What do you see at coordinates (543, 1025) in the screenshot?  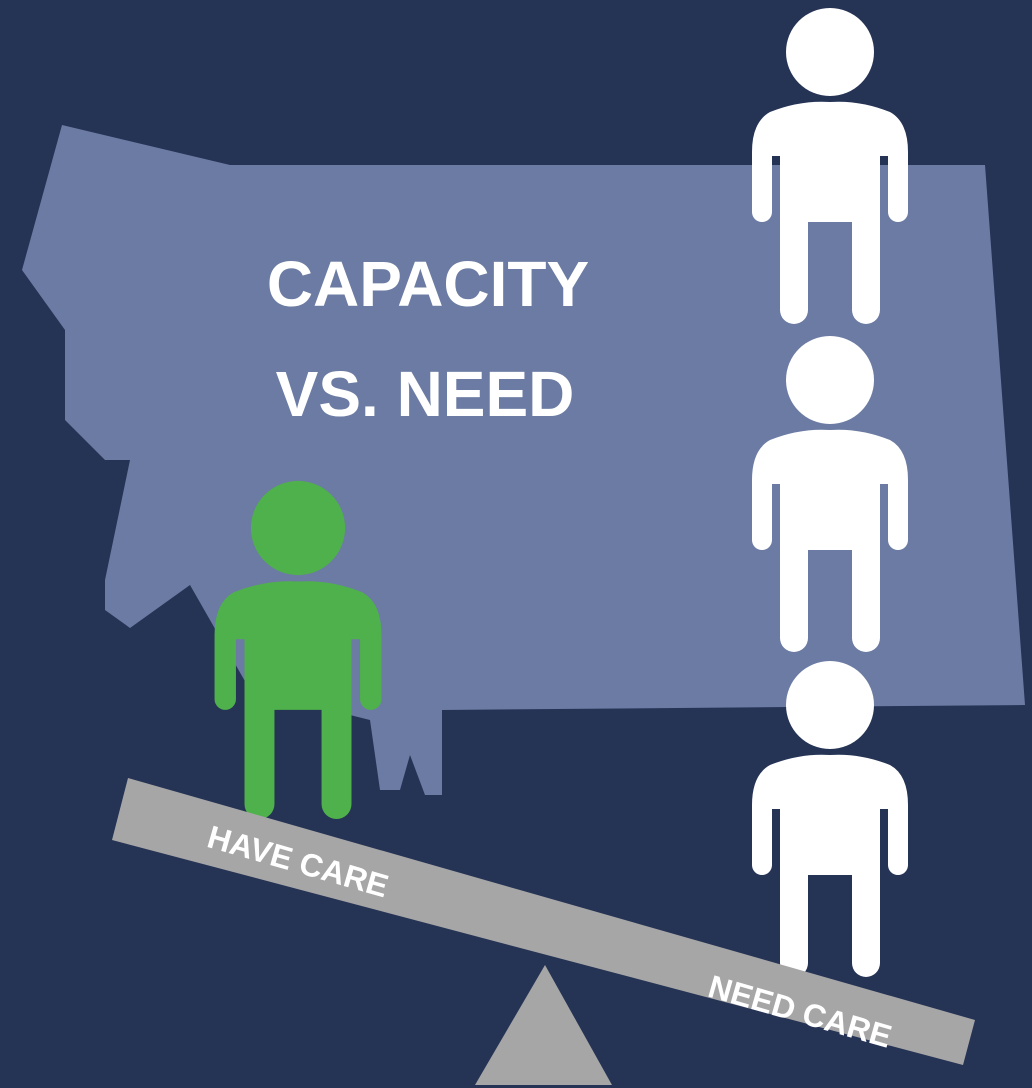 I see `seesaw-fulcrum` at bounding box center [543, 1025].